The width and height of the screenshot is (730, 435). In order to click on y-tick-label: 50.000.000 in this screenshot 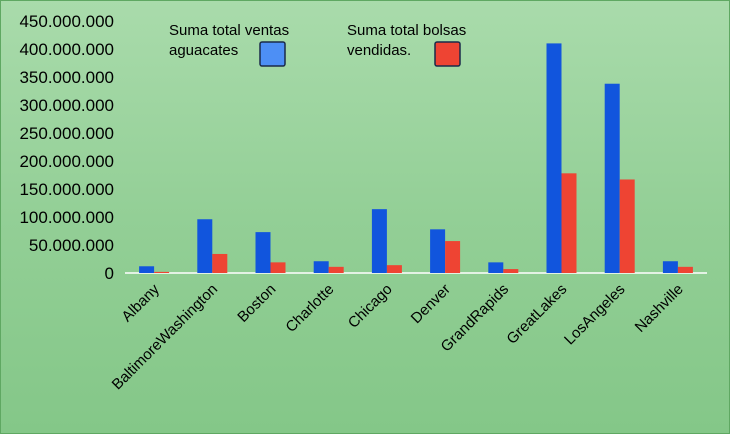, I will do `click(71, 245)`.